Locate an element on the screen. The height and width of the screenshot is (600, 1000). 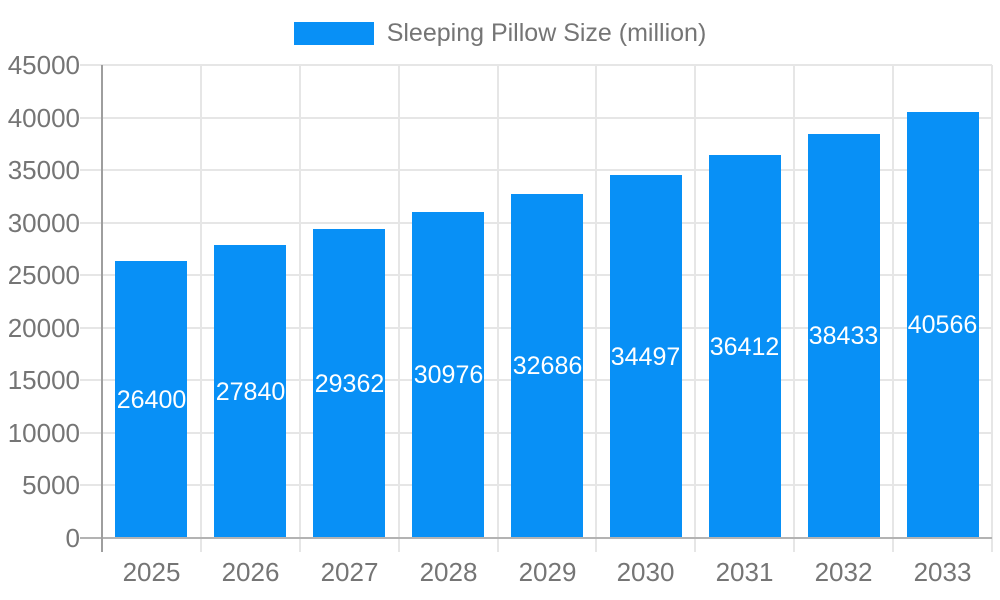
x-axis-tick-label: 2026 is located at coordinates (250, 572).